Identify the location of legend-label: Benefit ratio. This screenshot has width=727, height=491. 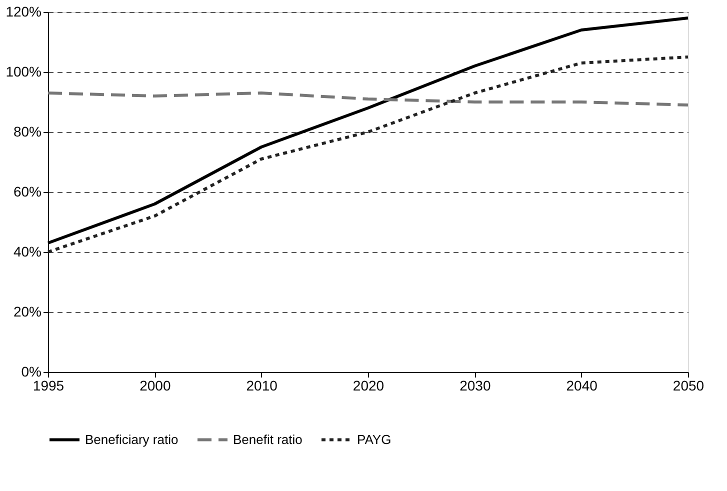
(267, 439).